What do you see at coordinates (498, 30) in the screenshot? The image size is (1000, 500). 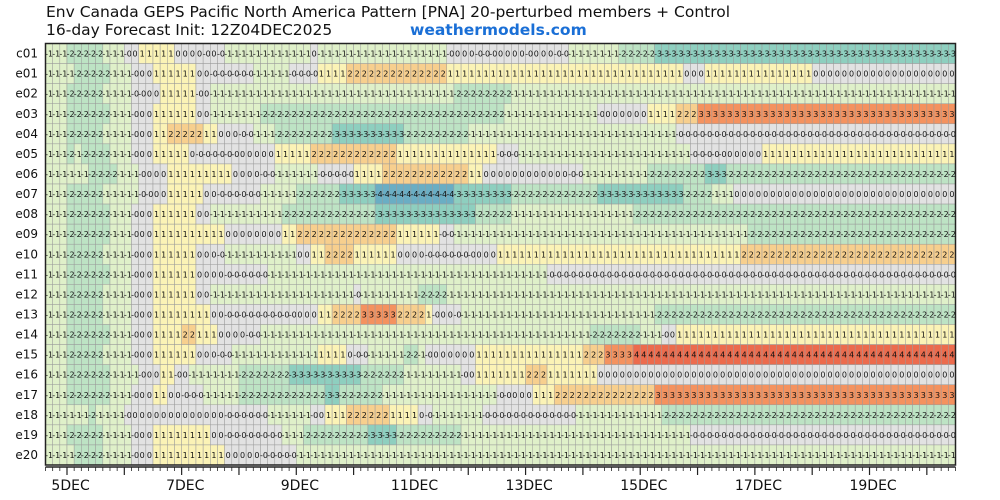 I see `site-watermark: weathermodels.com` at bounding box center [498, 30].